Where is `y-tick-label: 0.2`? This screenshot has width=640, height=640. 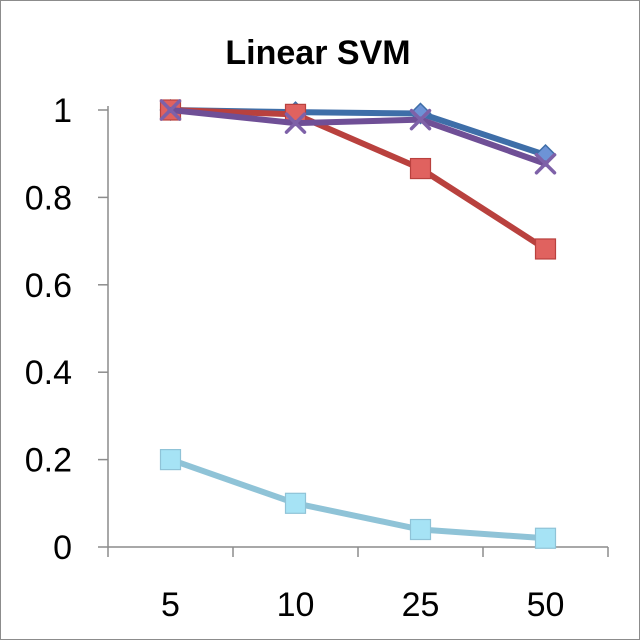
y-tick-label: 0.2 is located at coordinates (48, 461).